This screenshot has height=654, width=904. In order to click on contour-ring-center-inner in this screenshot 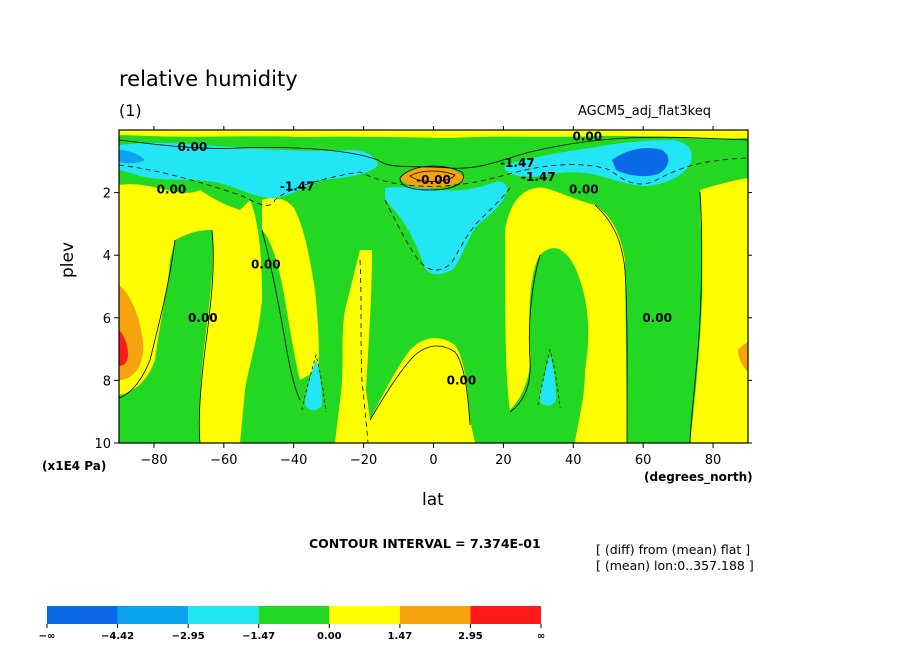, I will do `click(432, 176)`.